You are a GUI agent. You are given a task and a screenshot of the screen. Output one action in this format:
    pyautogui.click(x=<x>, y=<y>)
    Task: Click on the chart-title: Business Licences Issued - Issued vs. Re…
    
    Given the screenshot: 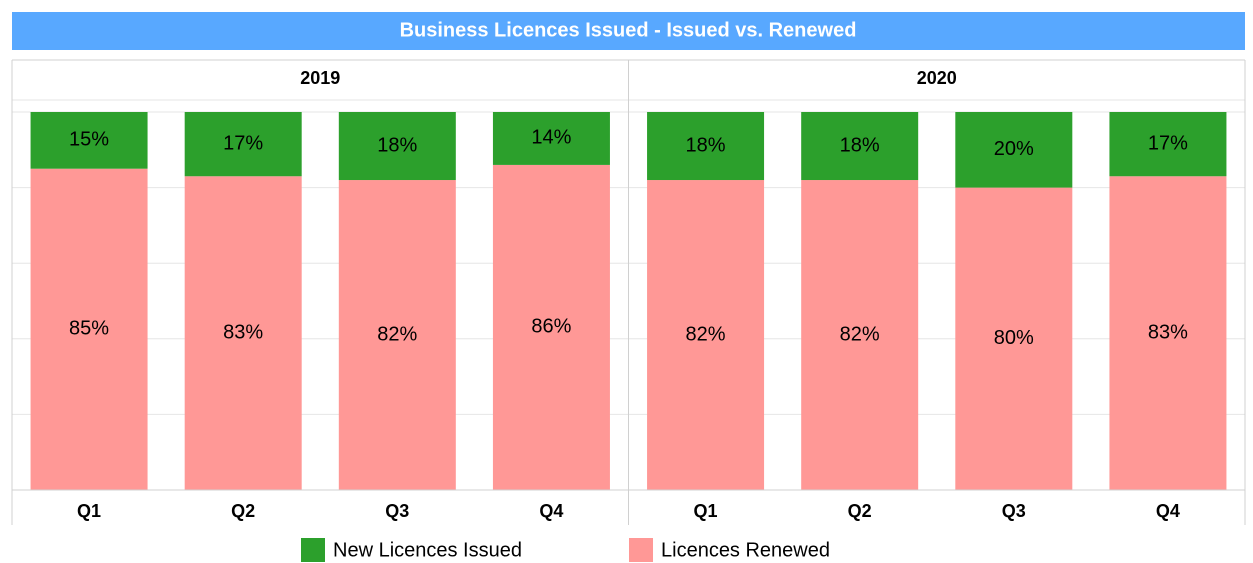 What is the action you would take?
    pyautogui.click(x=628, y=30)
    